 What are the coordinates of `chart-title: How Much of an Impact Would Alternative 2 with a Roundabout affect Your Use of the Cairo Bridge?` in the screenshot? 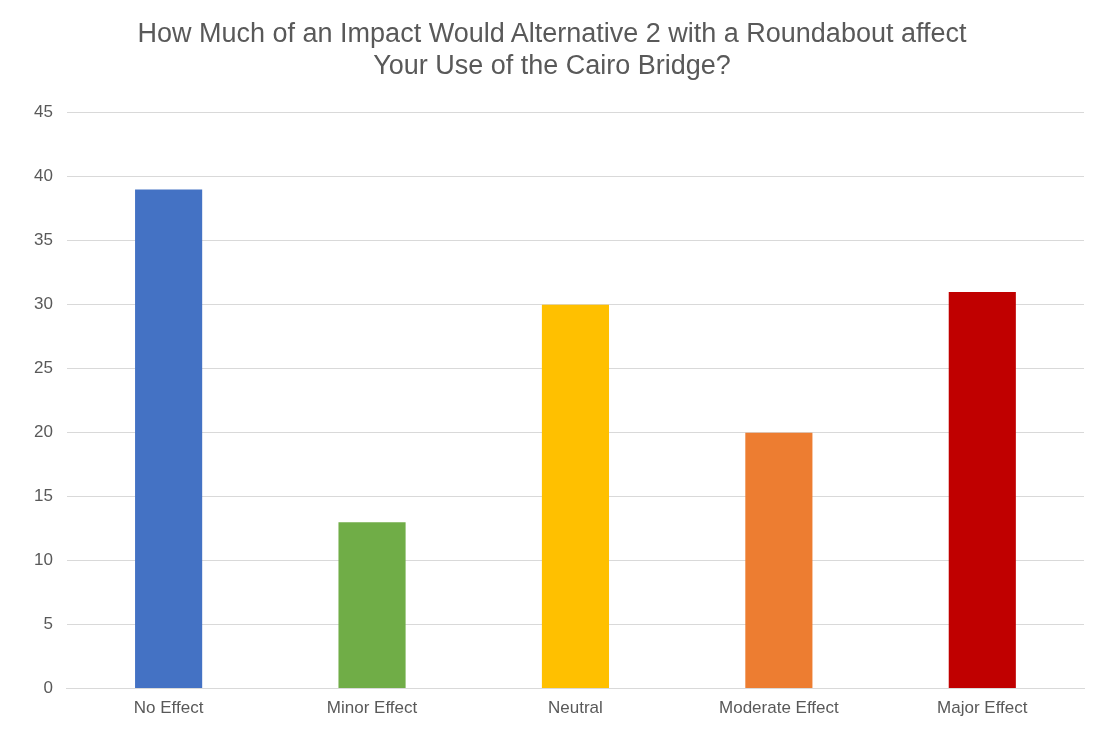 It's located at (552, 49).